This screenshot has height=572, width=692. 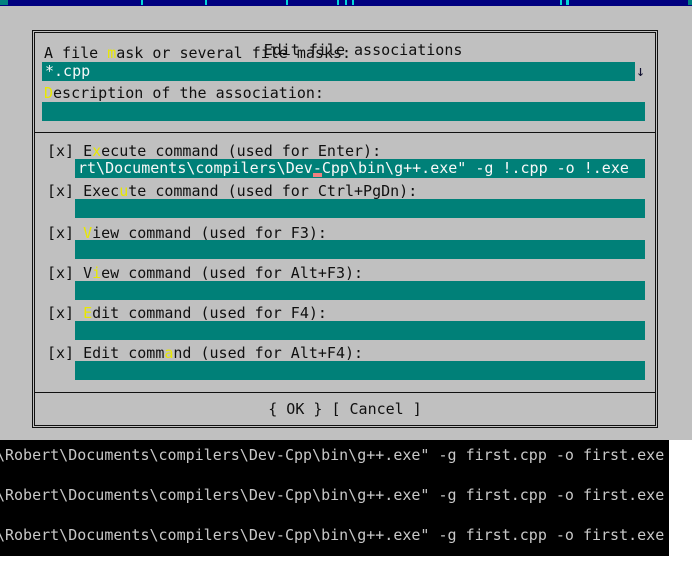 I want to click on label-text: te command (used for Ctrl+PgDn):, so click(x=273, y=191).